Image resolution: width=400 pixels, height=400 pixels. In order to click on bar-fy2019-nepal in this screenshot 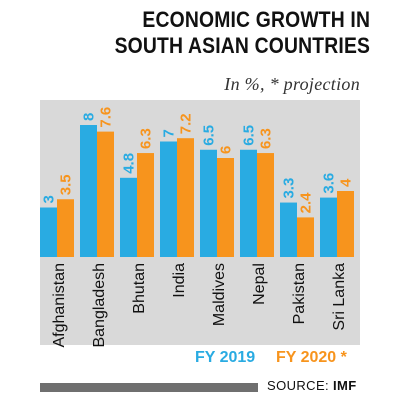, I will do `click(248, 203)`.